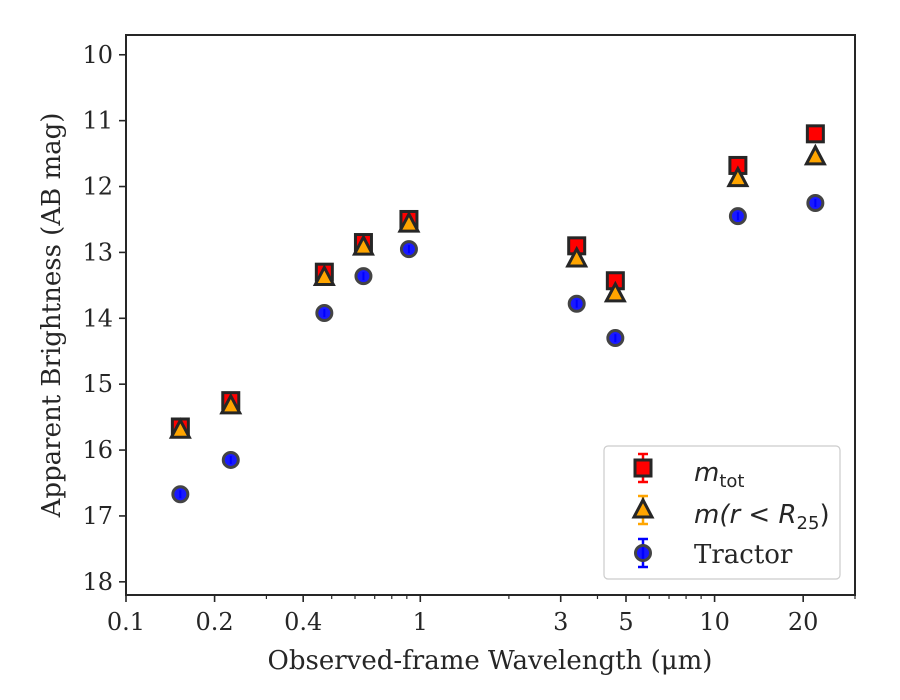  I want to click on y-tick-label: 16, so click(97, 450).